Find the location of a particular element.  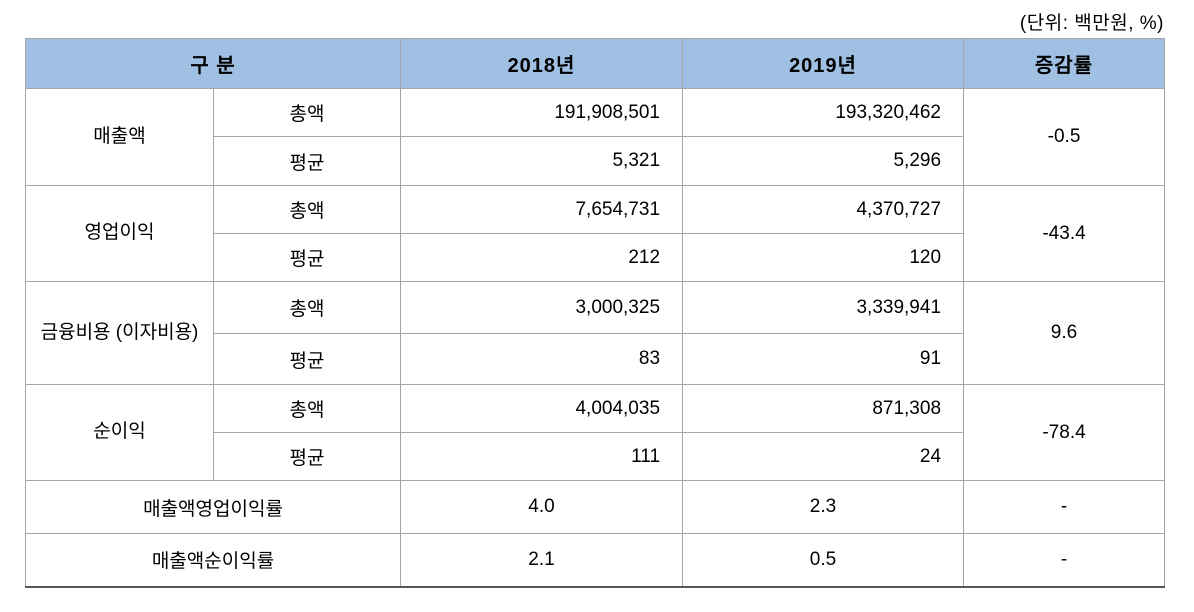

operating-profit-total-2018-cell: 7,654,731 is located at coordinates (541, 209).